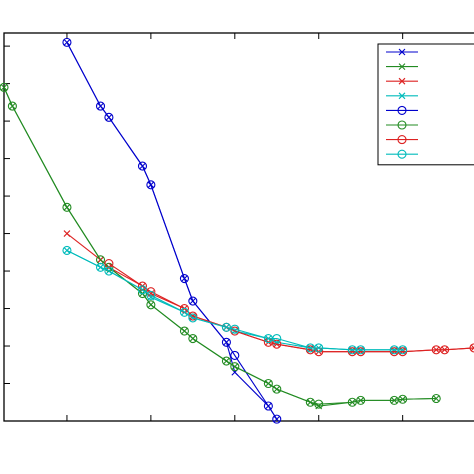  I want to click on legend, so click(425, 104).